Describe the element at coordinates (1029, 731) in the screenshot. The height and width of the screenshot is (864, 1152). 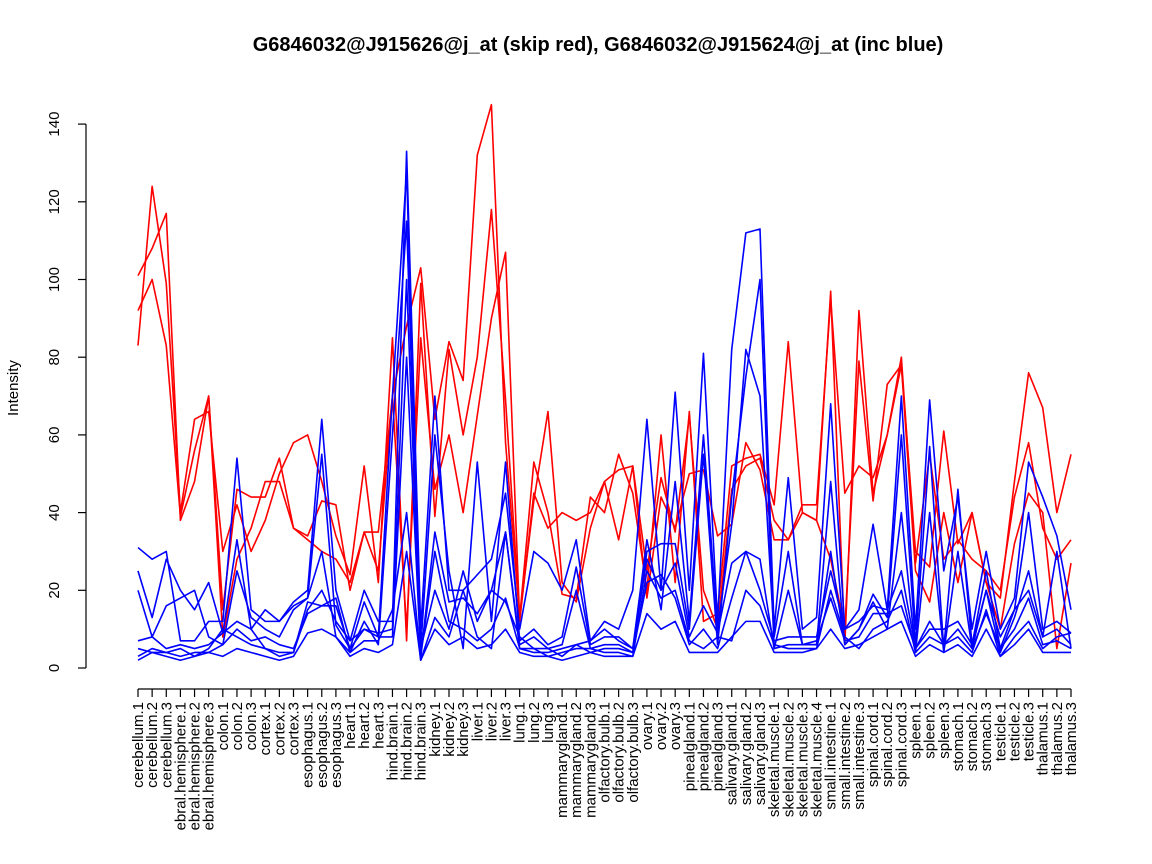
I see `x-tick-label: testicle.3` at that location.